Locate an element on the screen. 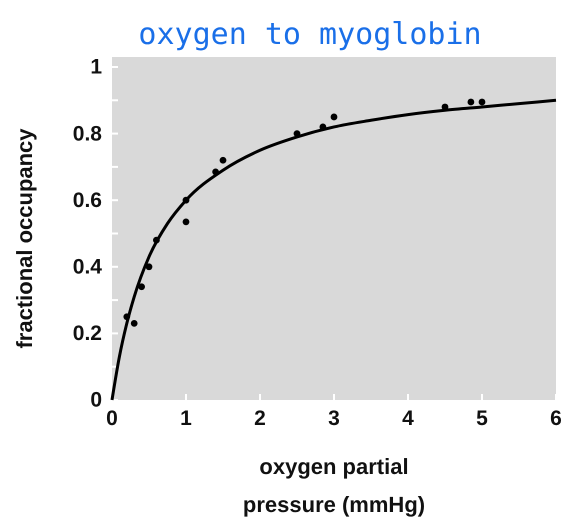 This screenshot has width=564, height=524. y-tick-label: 0.8 is located at coordinates (87, 134).